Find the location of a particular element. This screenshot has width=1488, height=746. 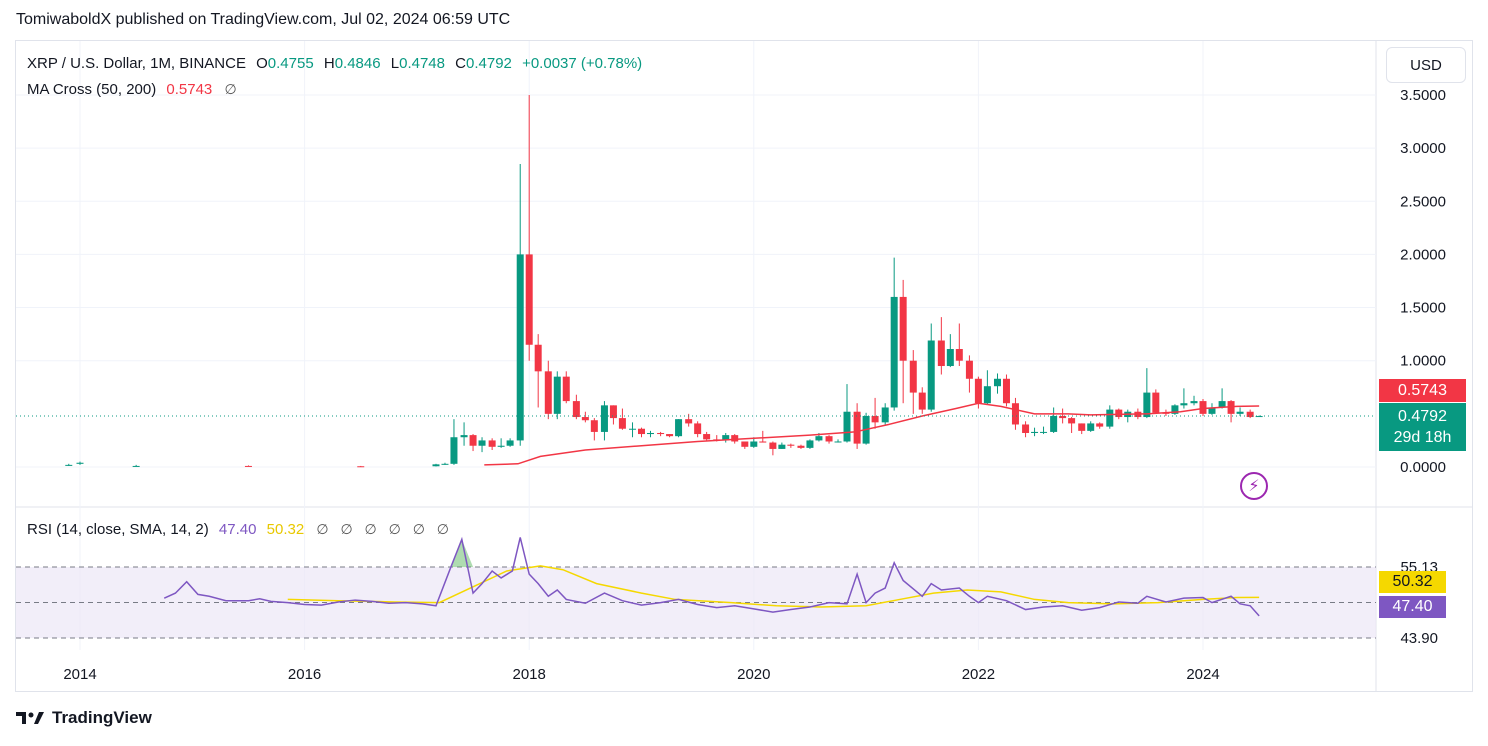

ma-200-line is located at coordinates (872, 434).